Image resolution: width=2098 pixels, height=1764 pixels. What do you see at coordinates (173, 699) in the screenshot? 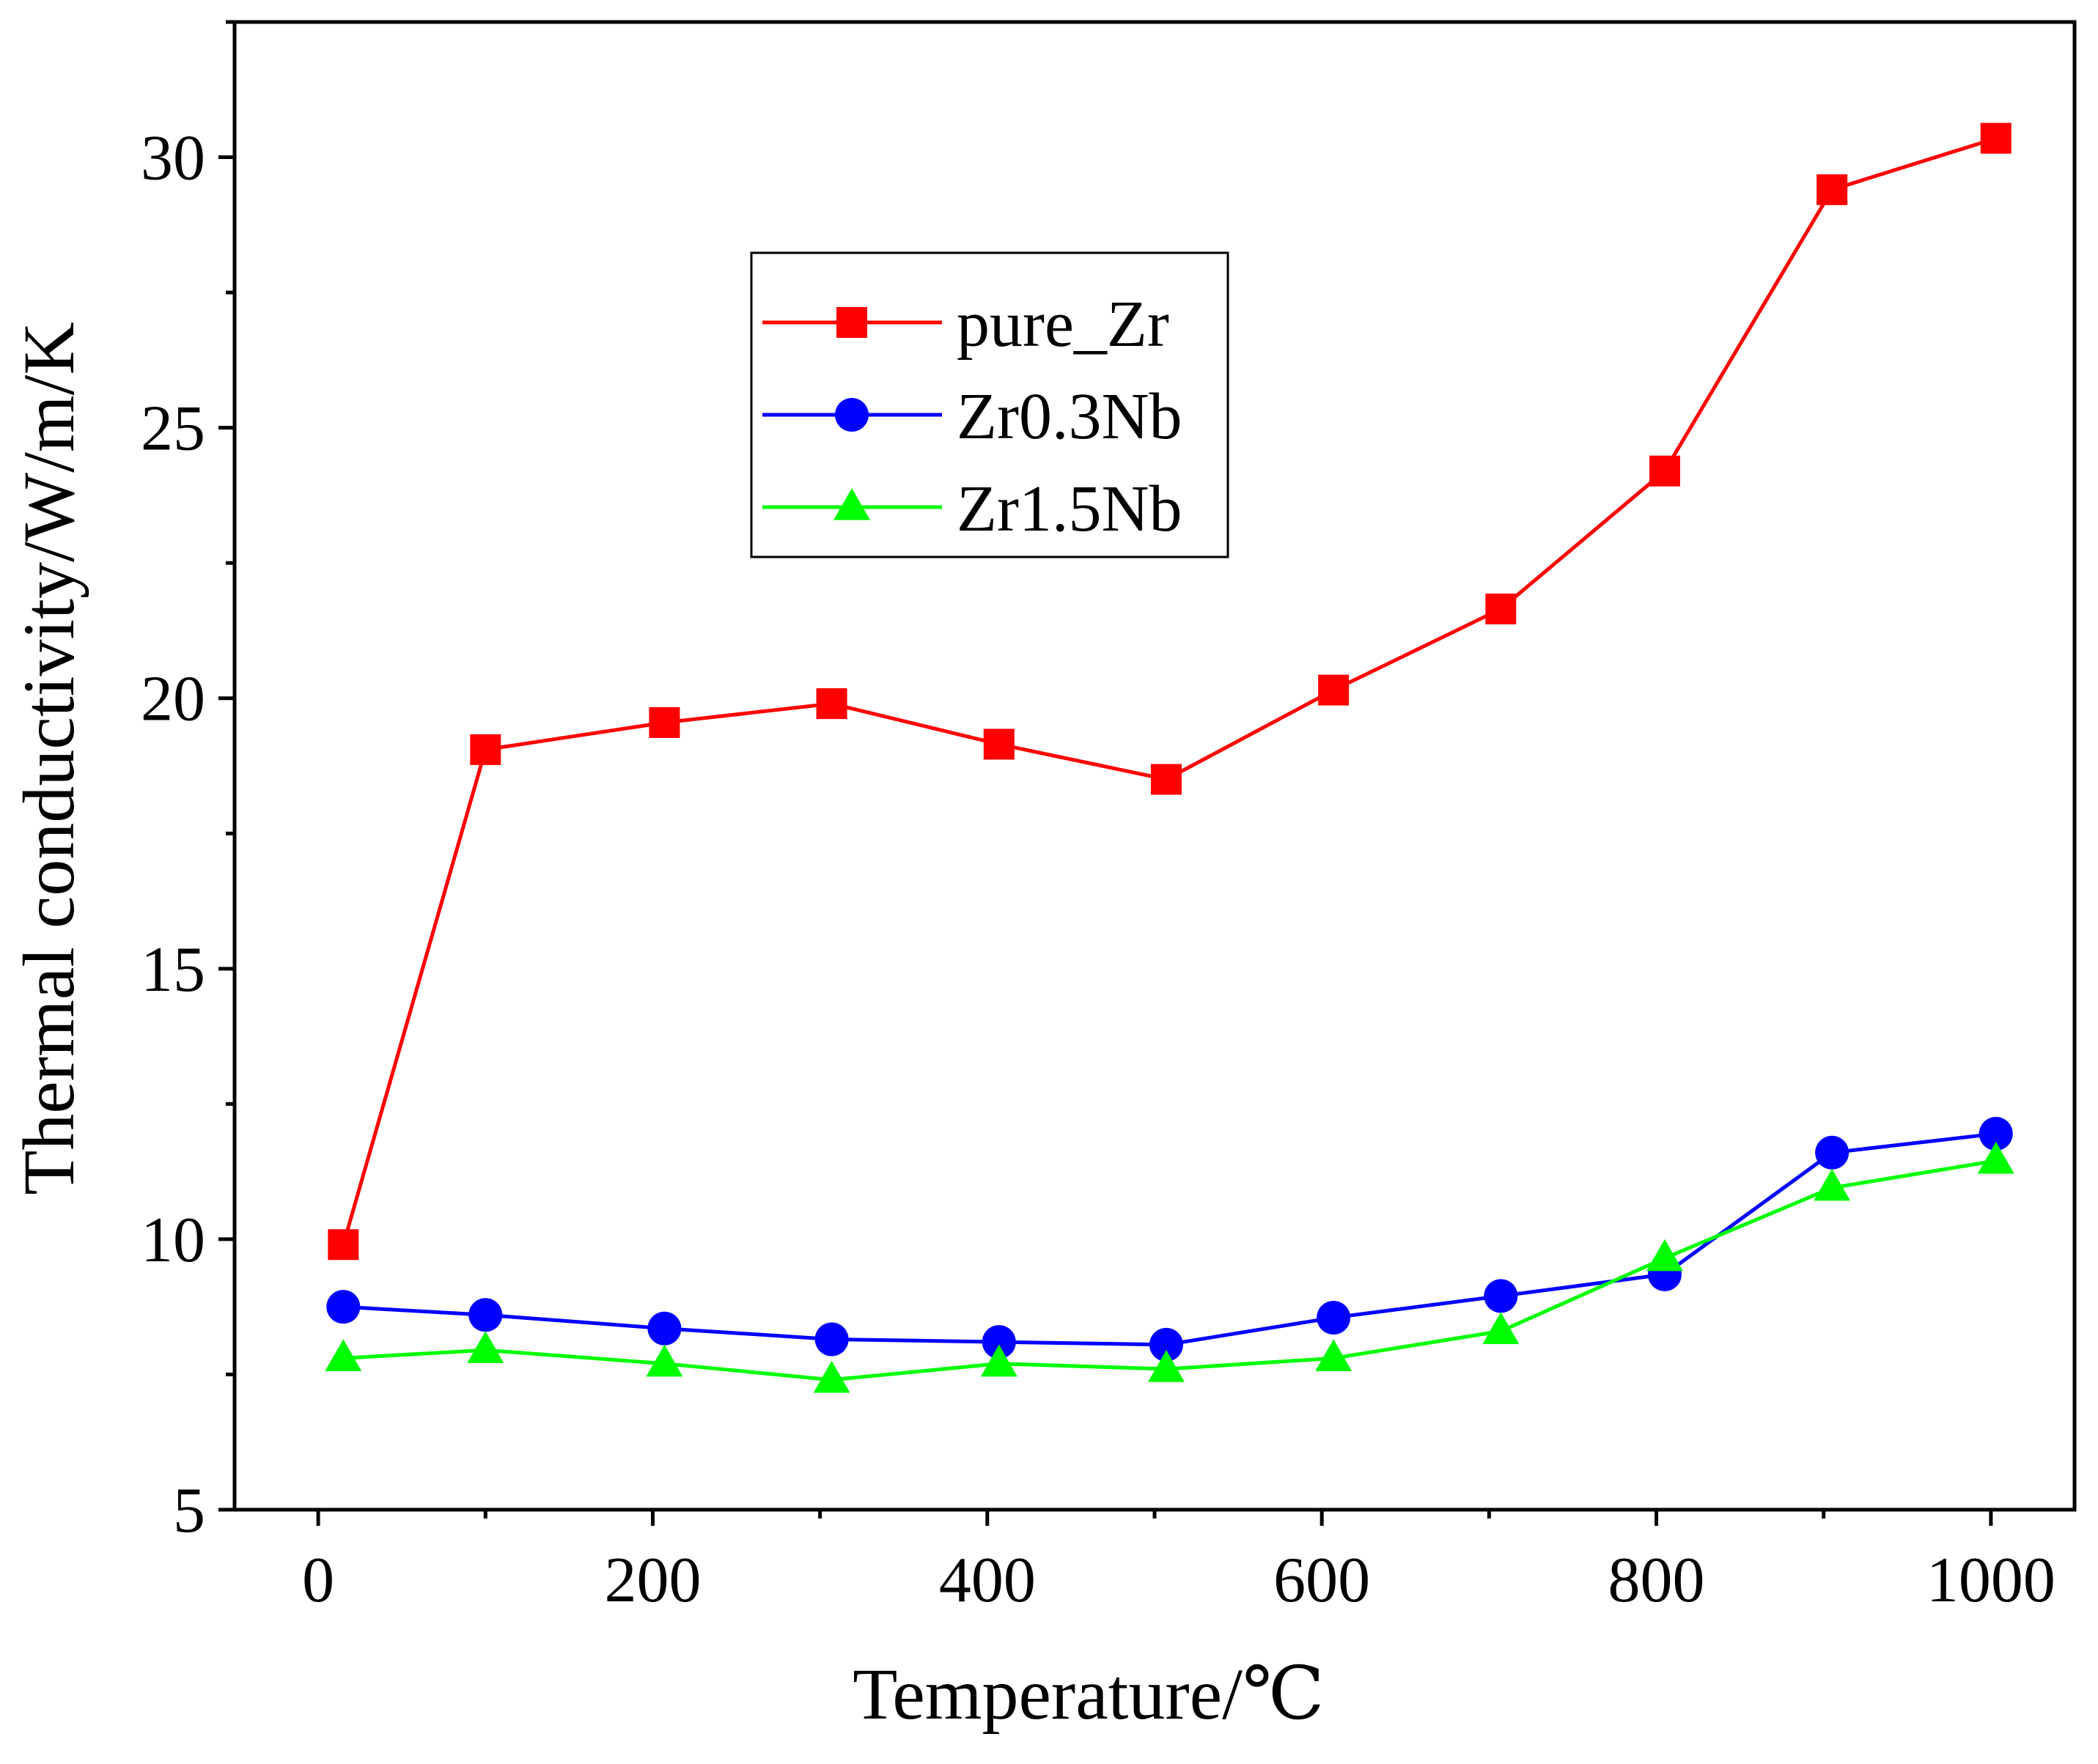
I see `y-tick-label: 20` at bounding box center [173, 699].